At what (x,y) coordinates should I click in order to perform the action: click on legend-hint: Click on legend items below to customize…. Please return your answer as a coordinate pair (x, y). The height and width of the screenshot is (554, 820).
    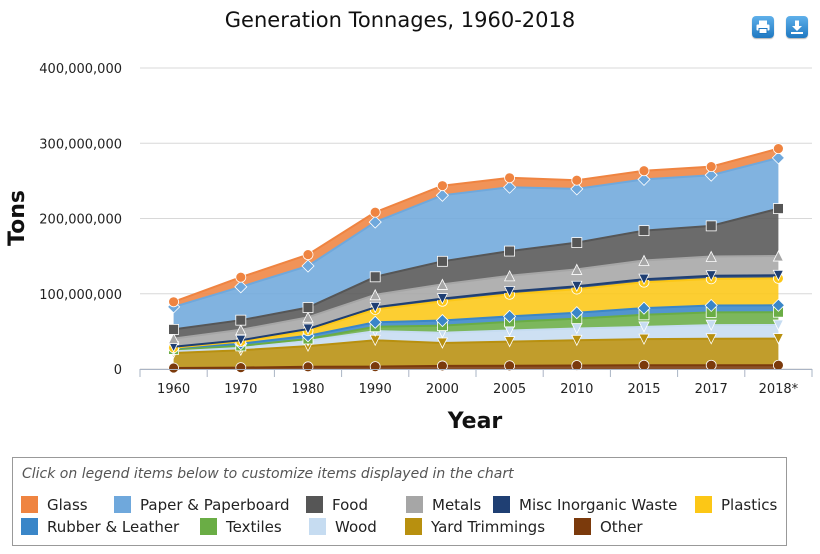
    Looking at the image, I should click on (268, 474).